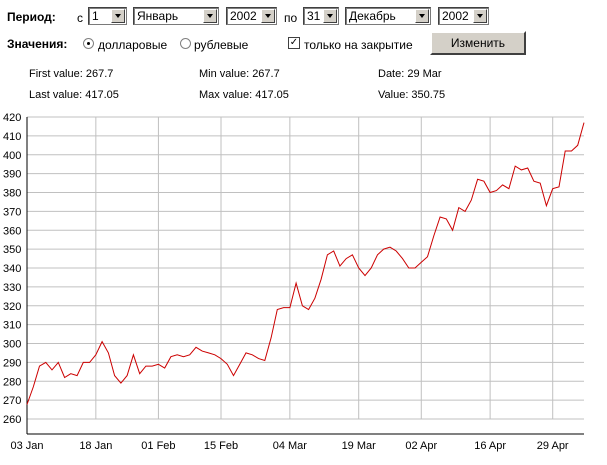 Image resolution: width=607 pixels, height=465 pixels. I want to click on radio-ruble, so click(185, 43).